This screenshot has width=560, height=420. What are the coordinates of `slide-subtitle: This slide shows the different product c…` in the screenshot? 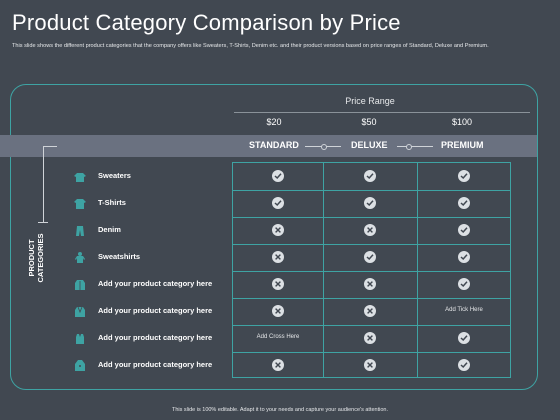 It's located at (250, 46).